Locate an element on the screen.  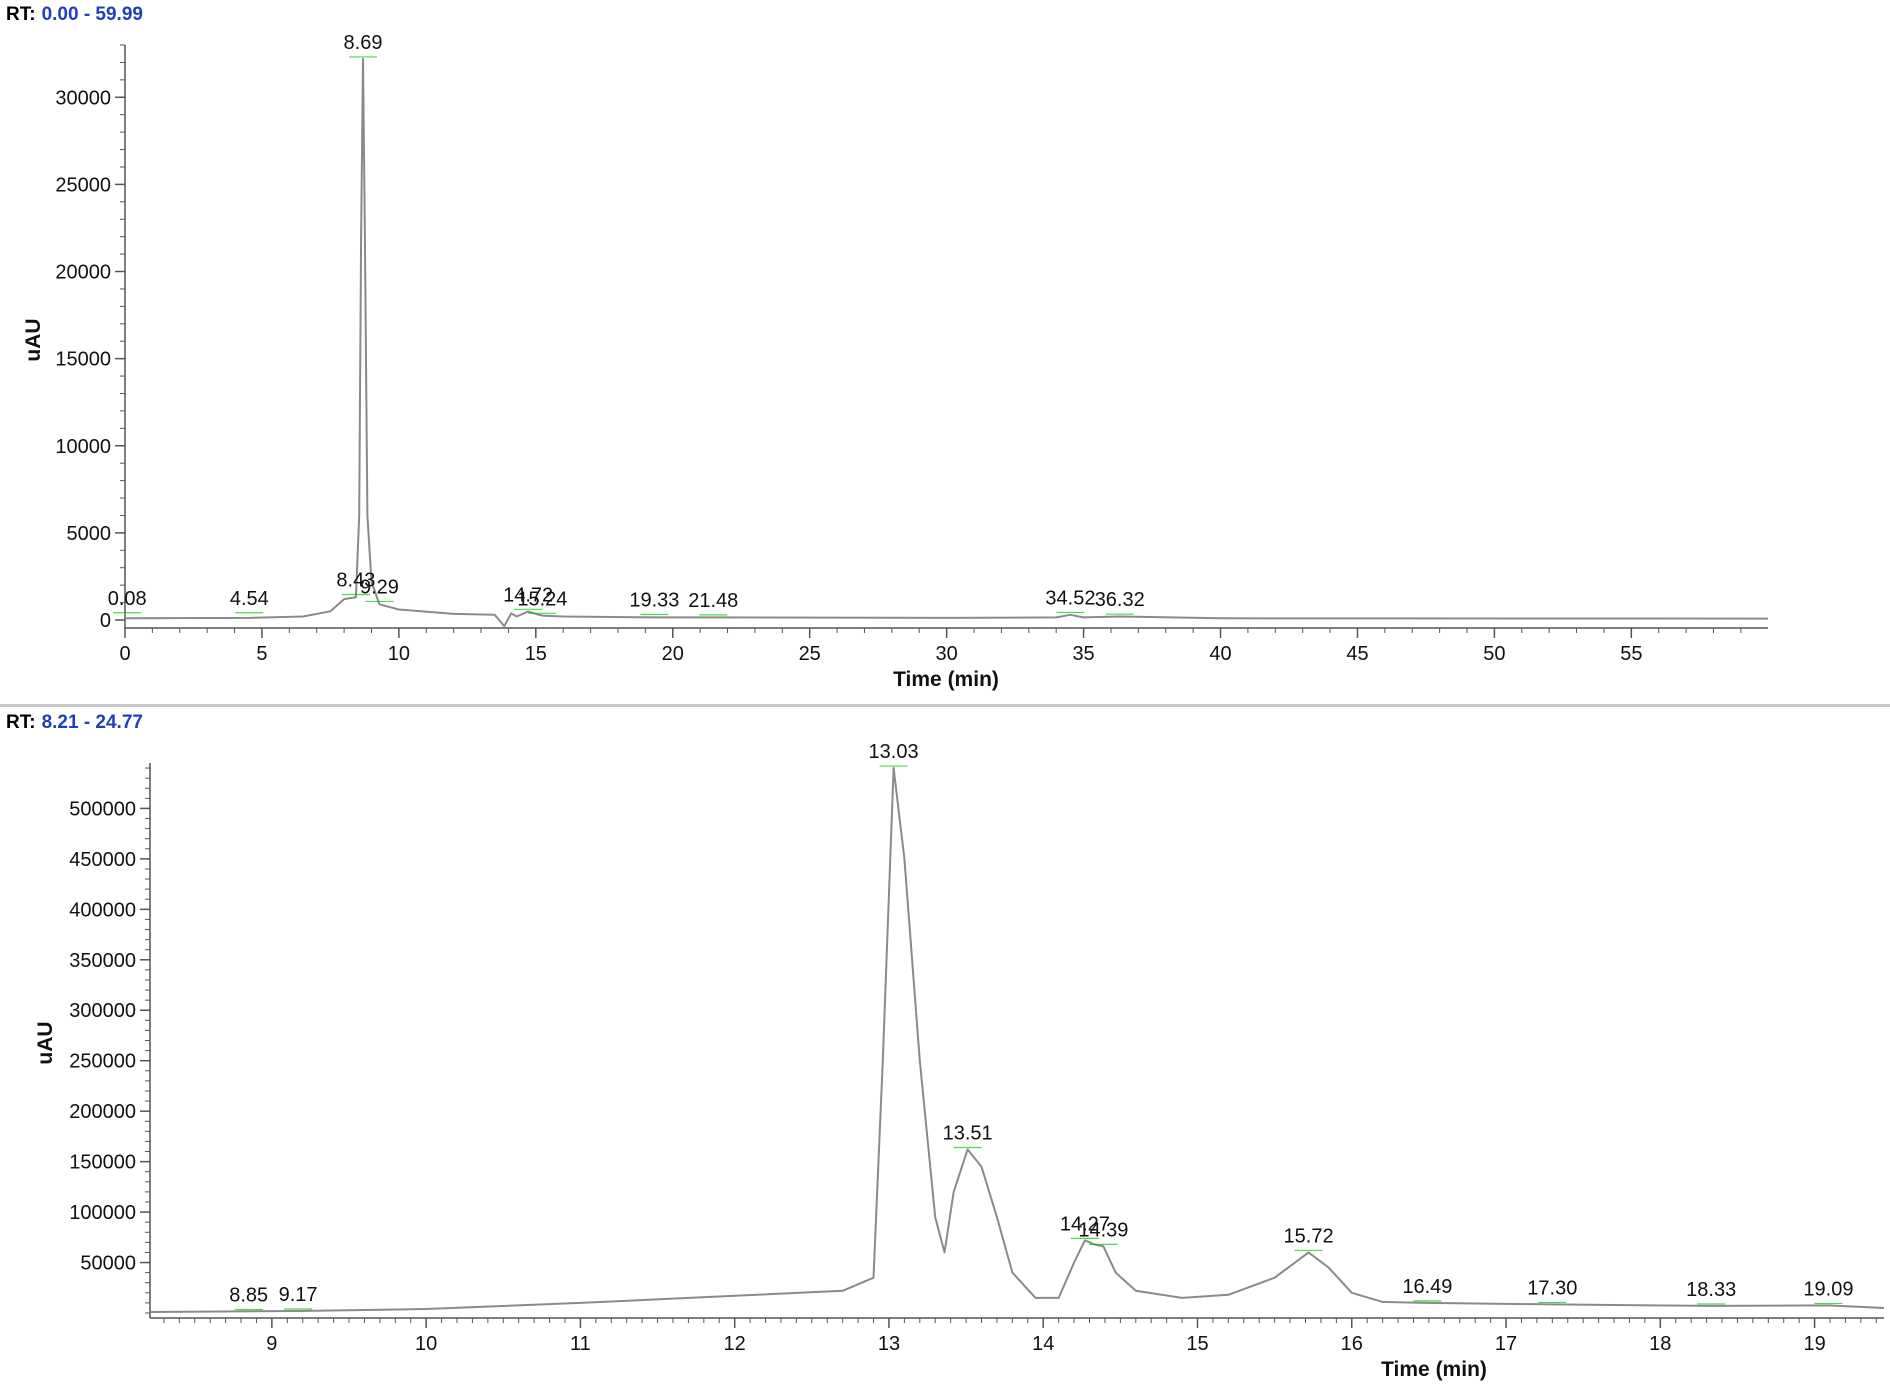
rt-label-bottom: RT: is located at coordinates (21, 722).